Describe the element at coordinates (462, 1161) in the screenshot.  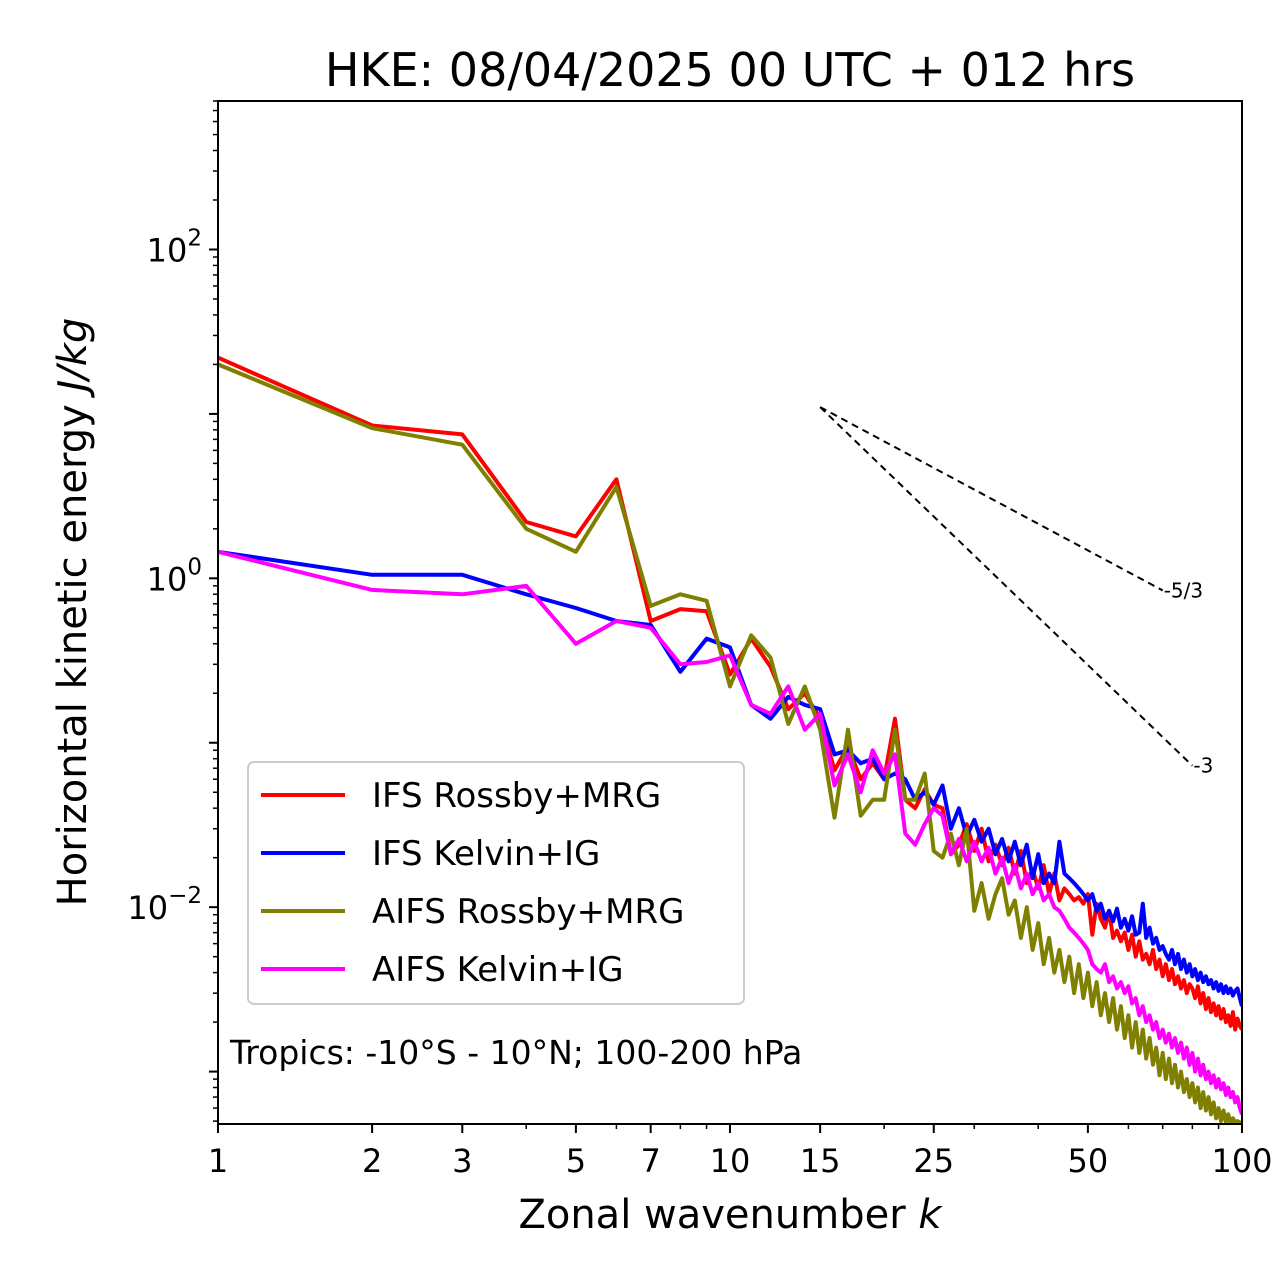
I see `x-tick-label: 3` at that location.